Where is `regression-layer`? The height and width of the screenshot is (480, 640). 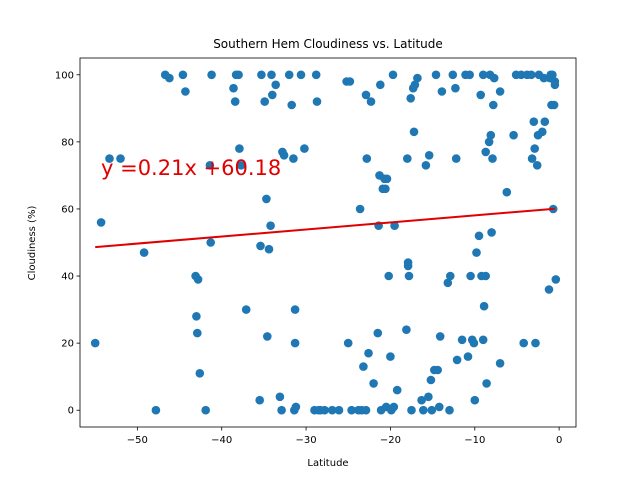
regression-layer is located at coordinates (325, 228).